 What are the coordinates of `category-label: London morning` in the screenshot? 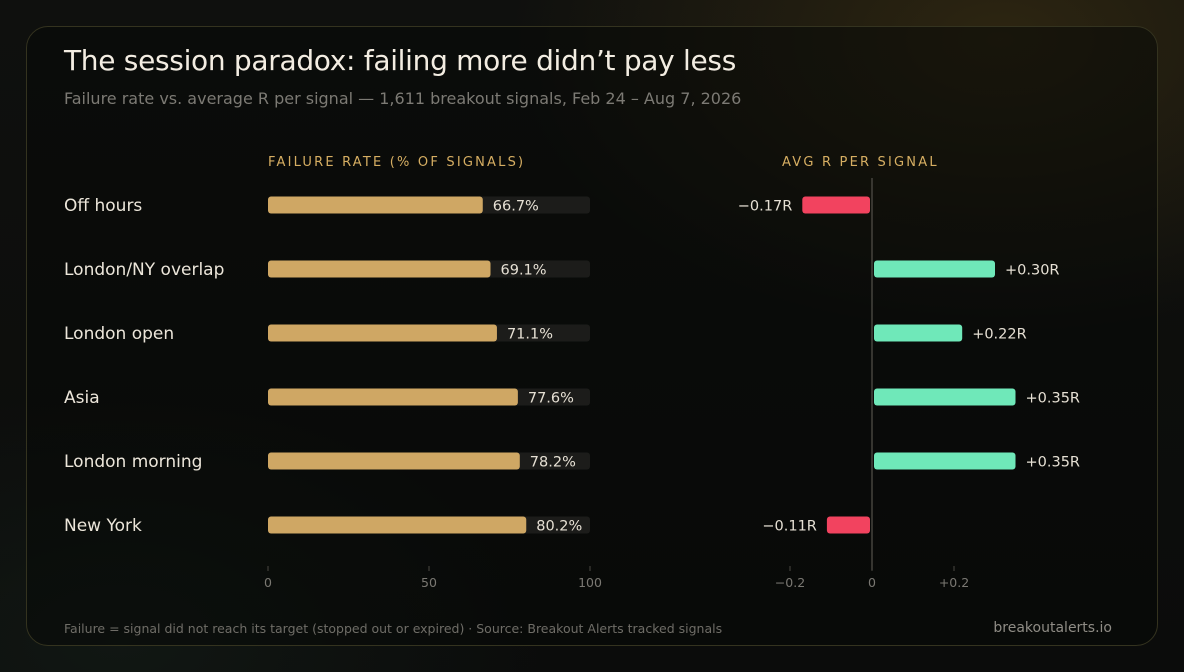 It's located at (133, 462).